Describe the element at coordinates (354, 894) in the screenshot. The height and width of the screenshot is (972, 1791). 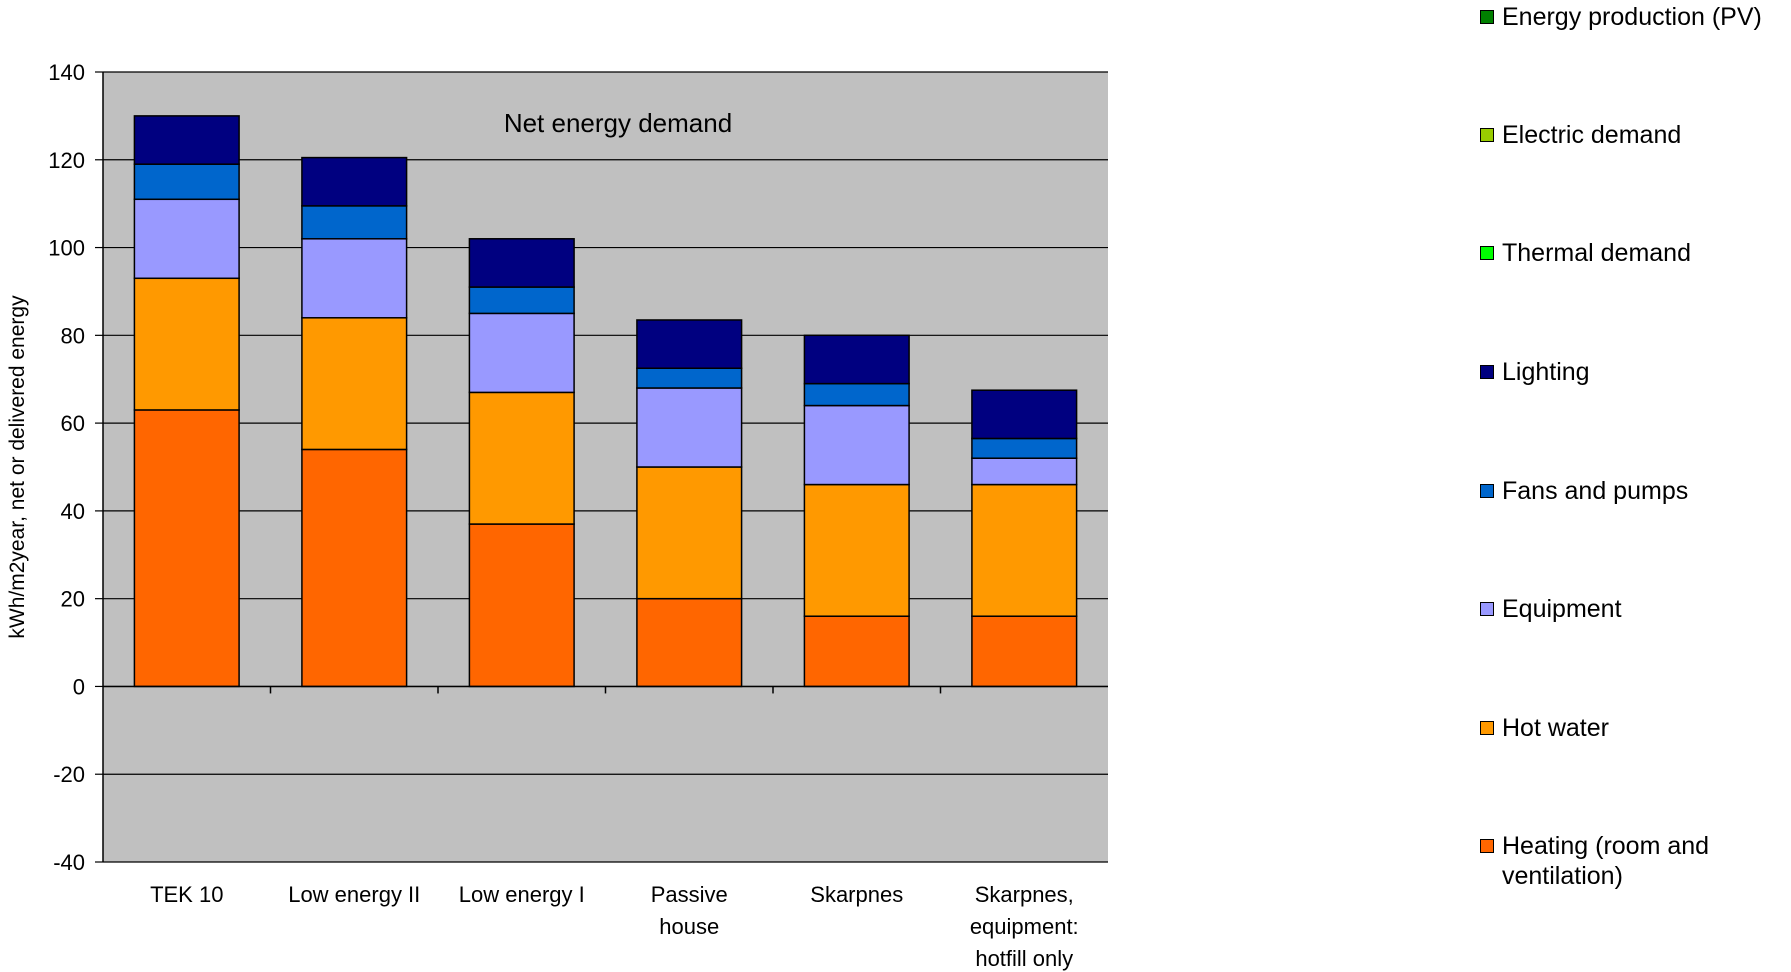
I see `x-tick-label: Low energy II` at that location.